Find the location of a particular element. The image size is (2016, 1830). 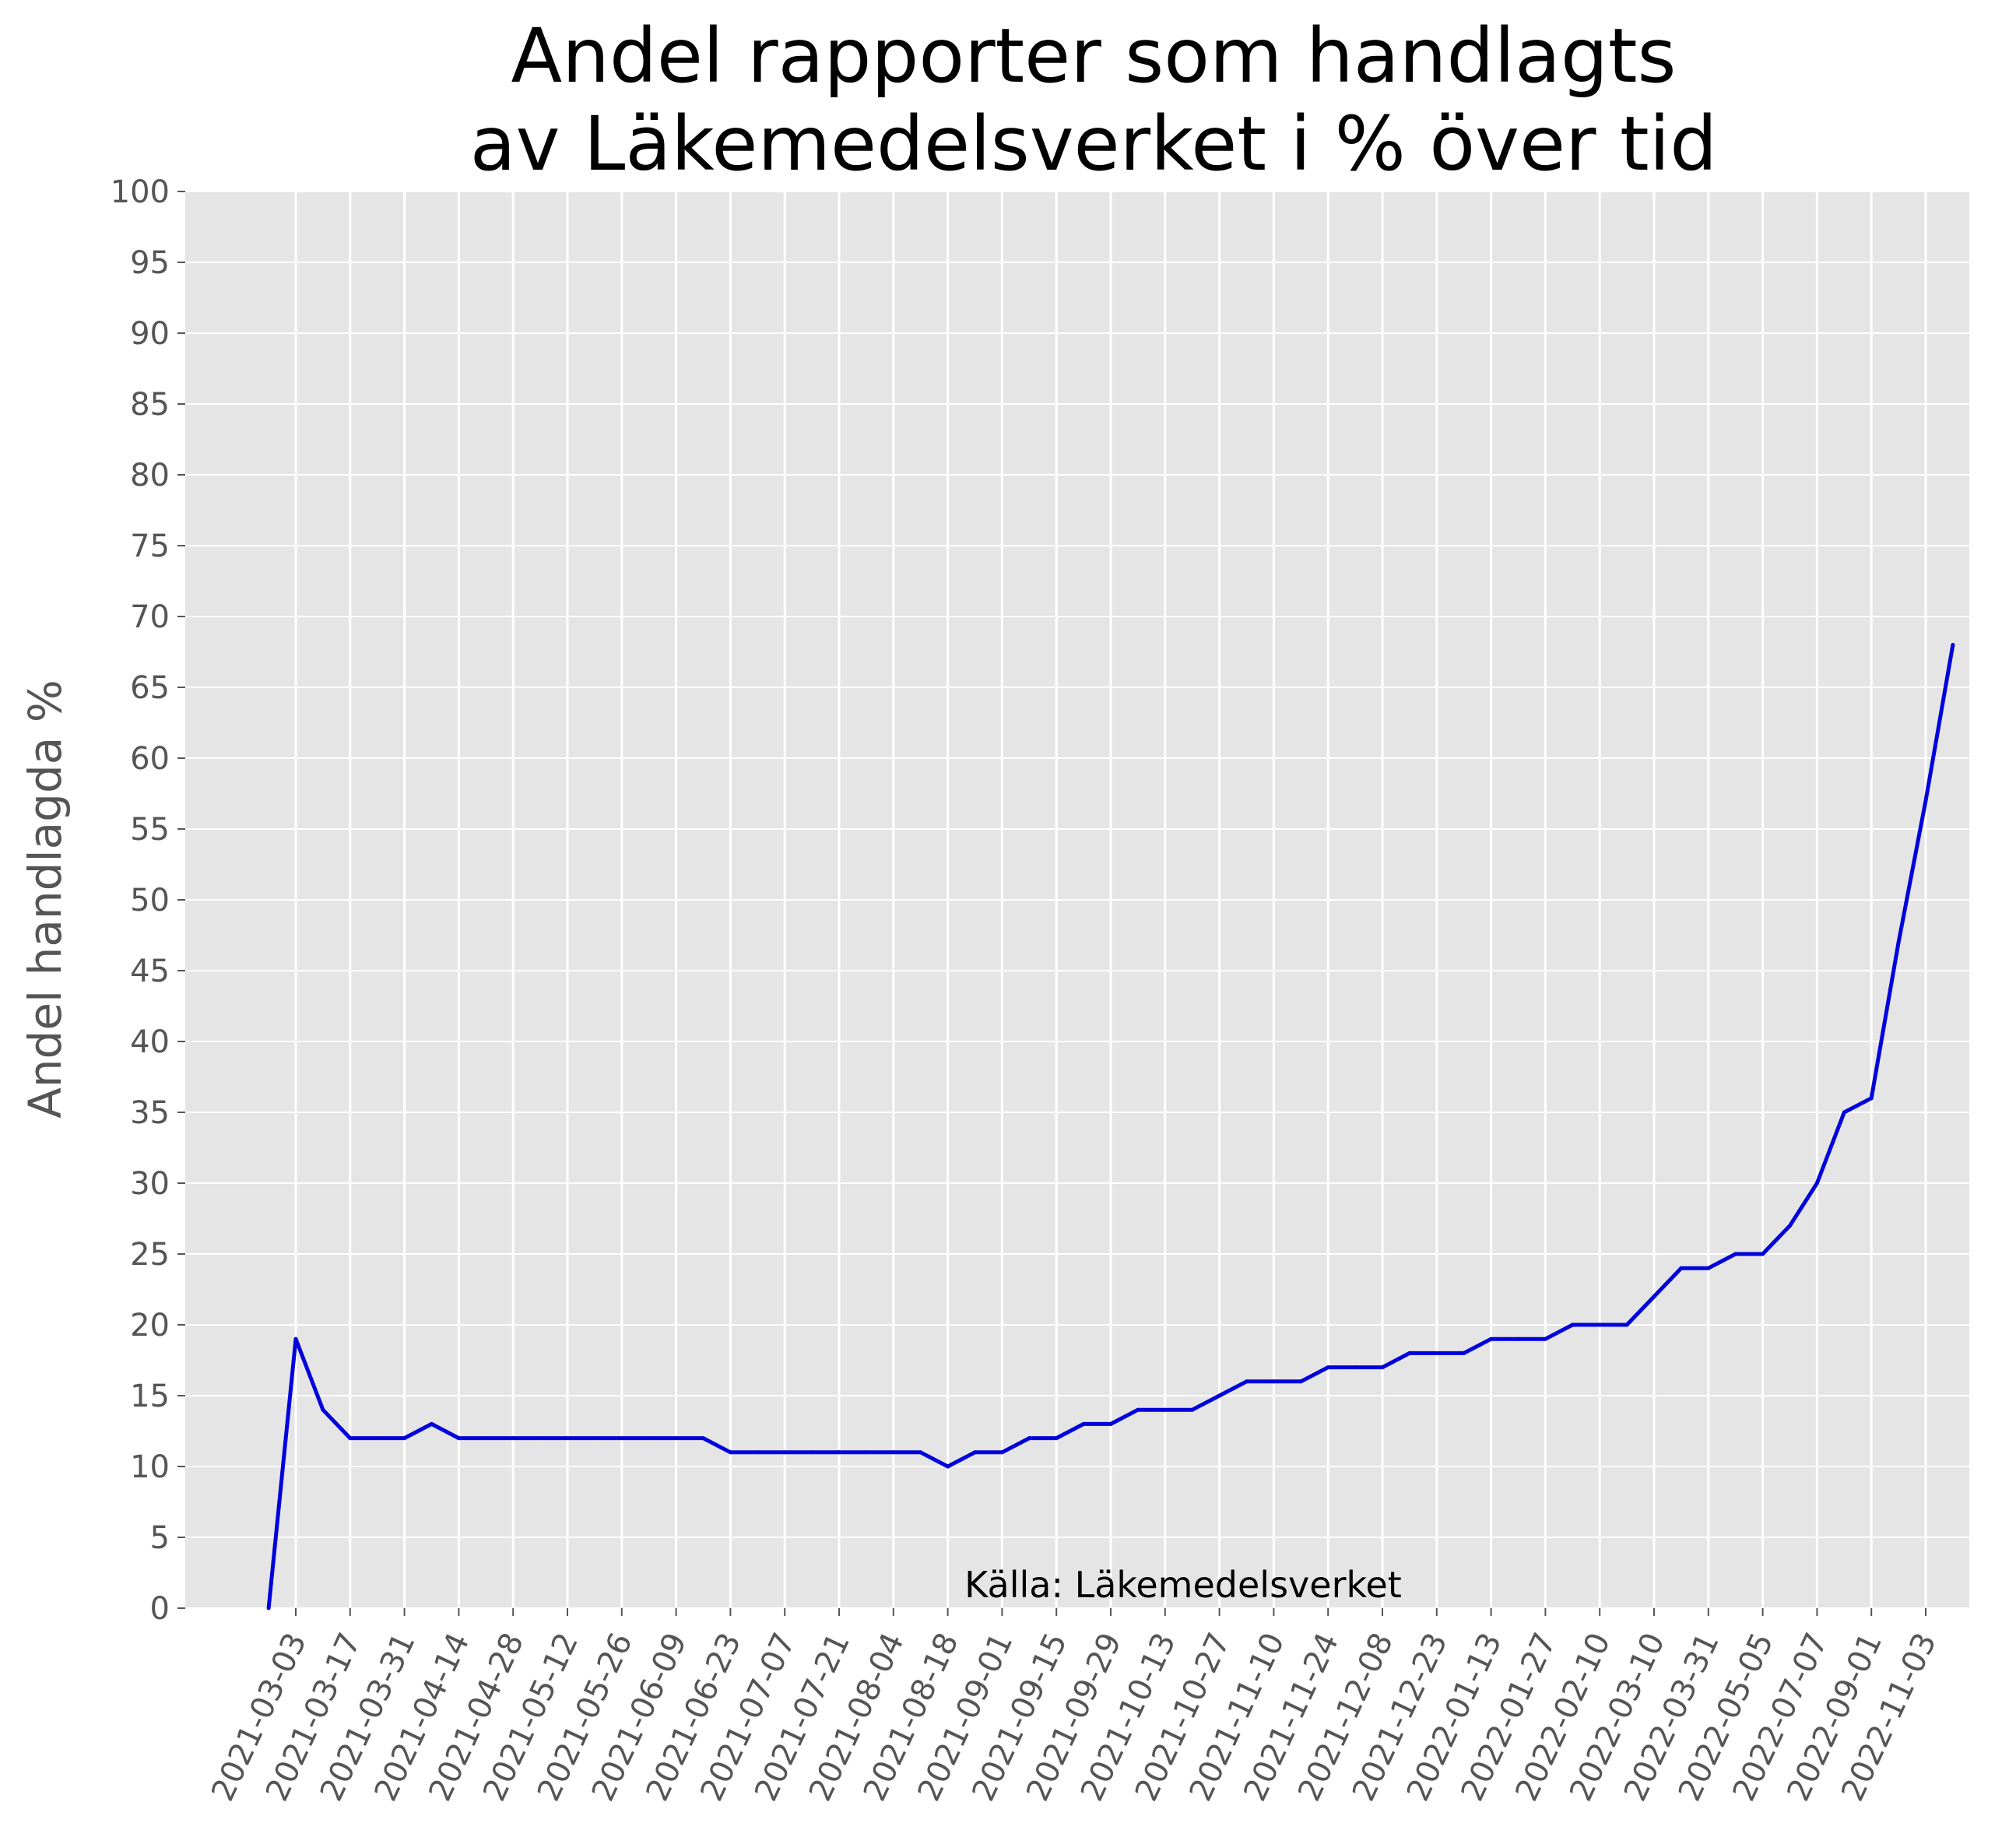

y-tick-label: 50 is located at coordinates (150, 901).